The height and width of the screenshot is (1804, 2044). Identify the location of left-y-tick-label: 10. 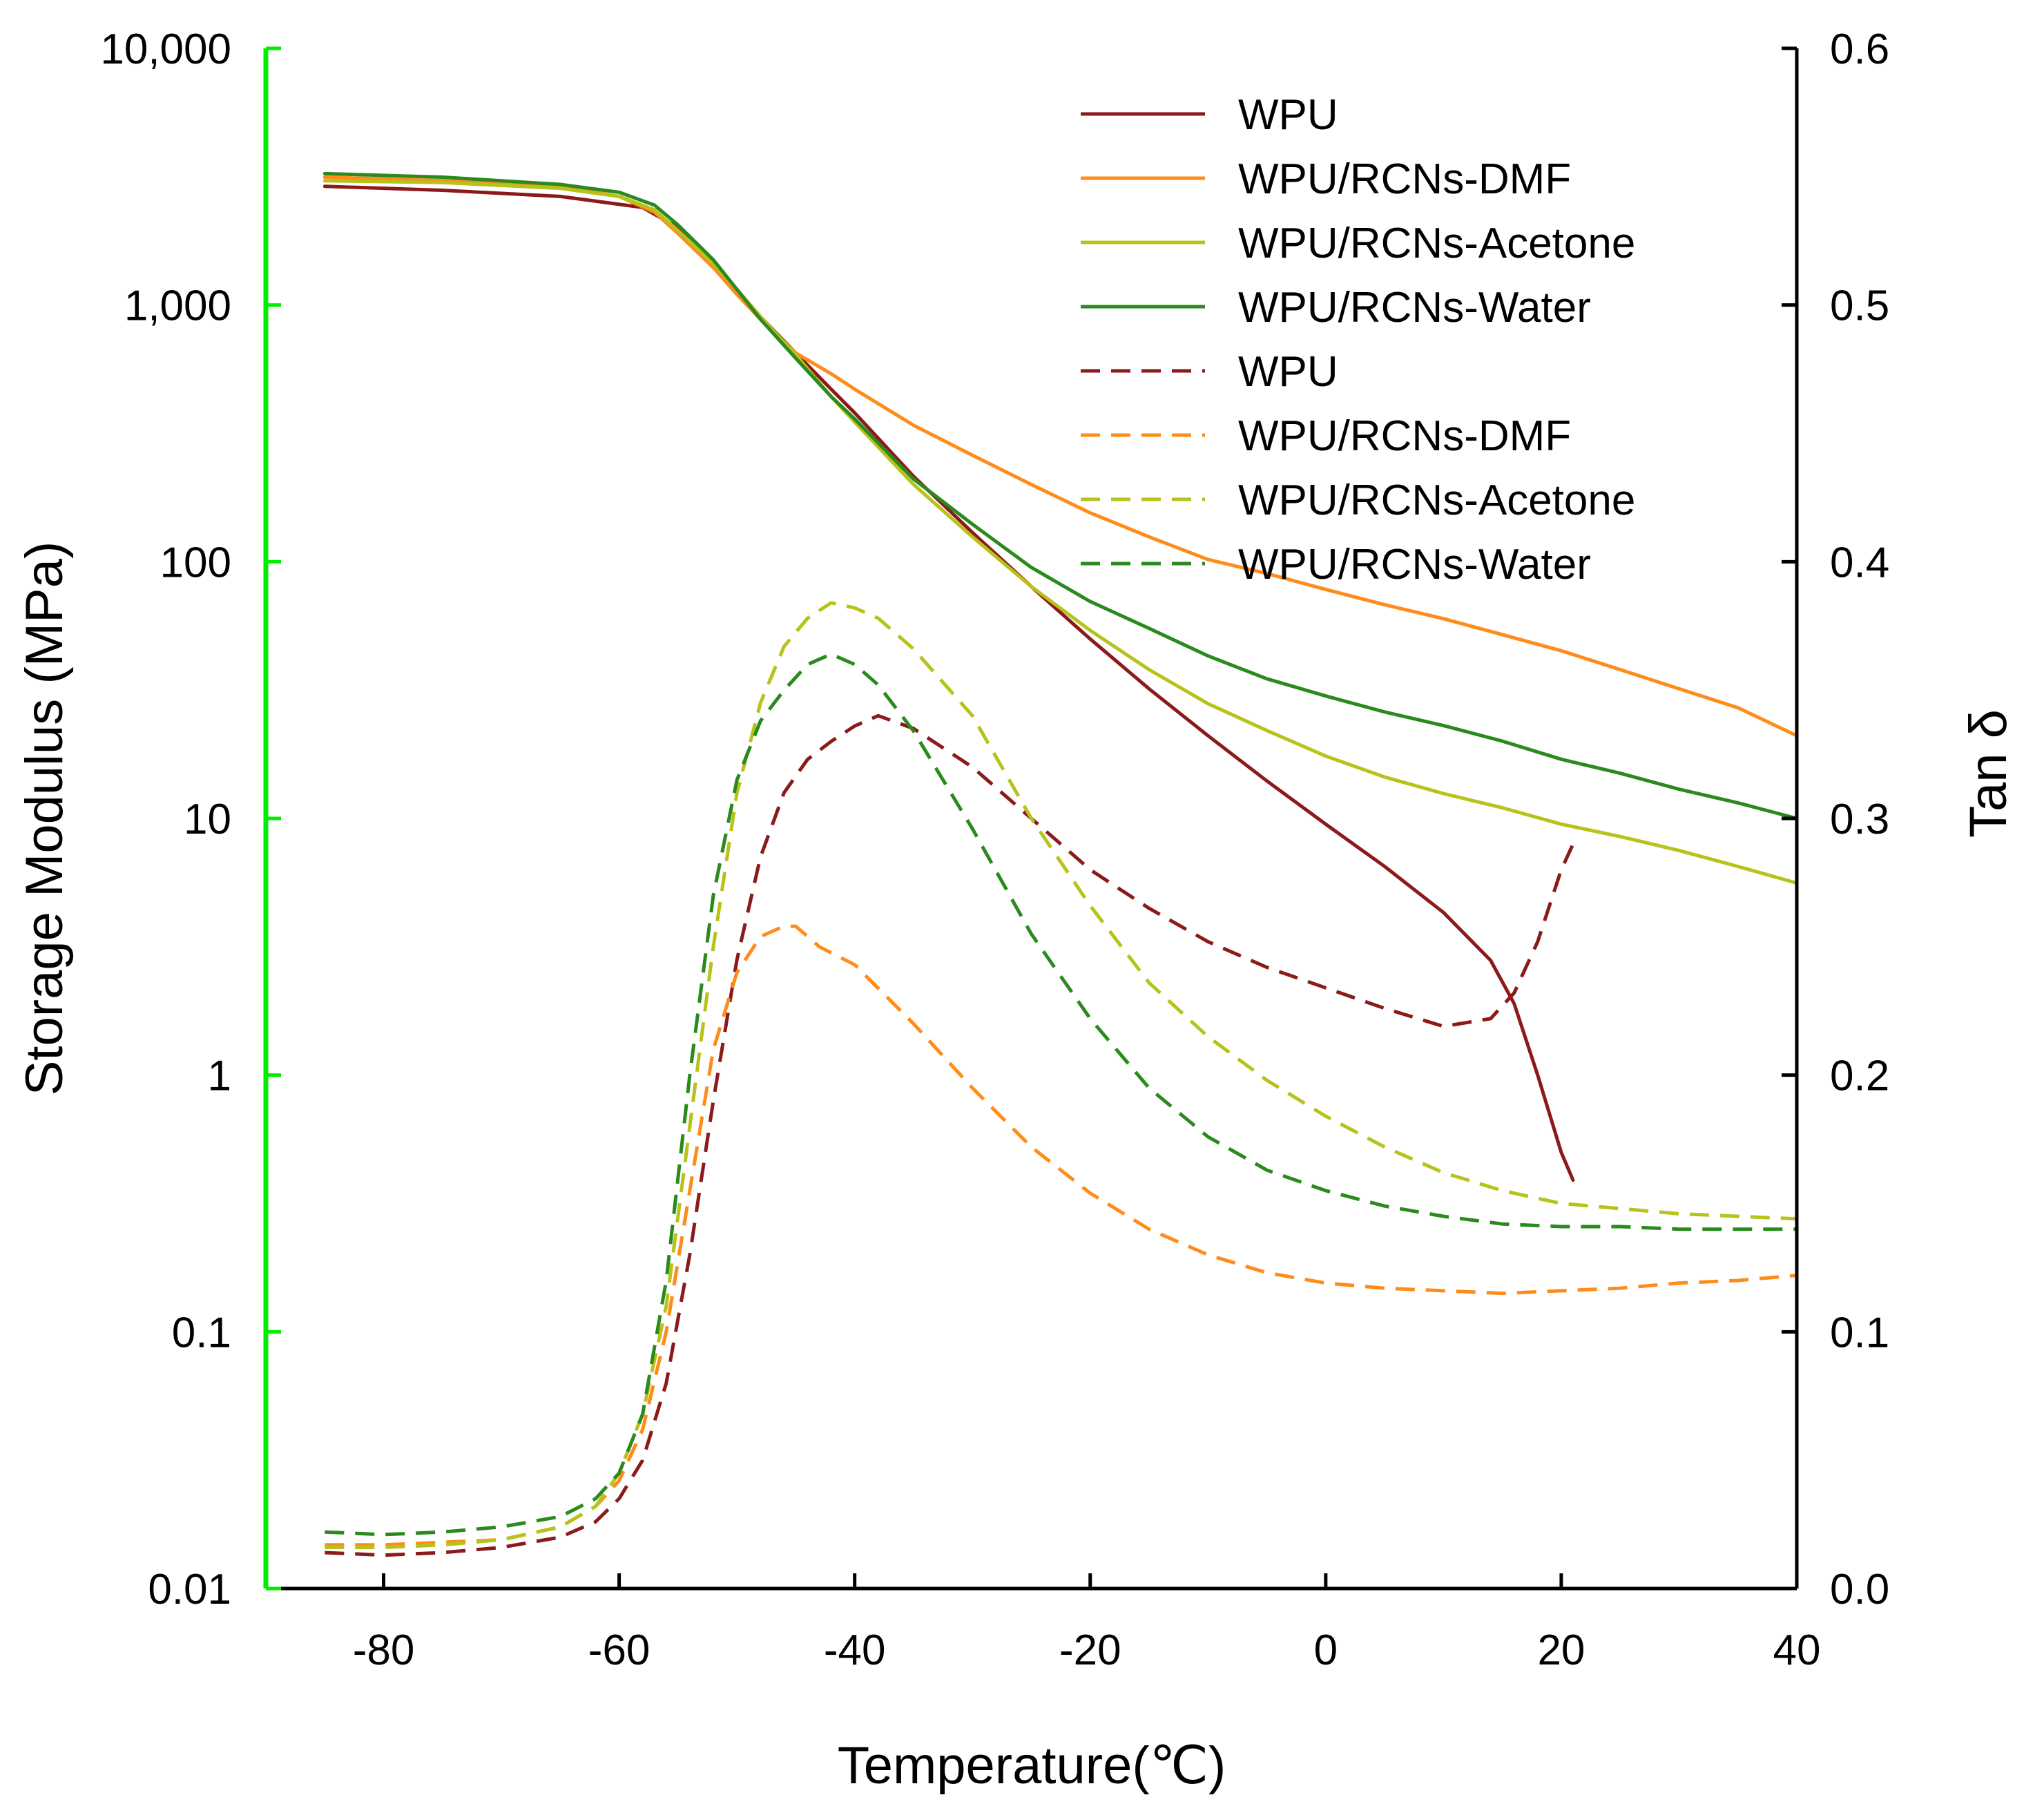
(207, 820).